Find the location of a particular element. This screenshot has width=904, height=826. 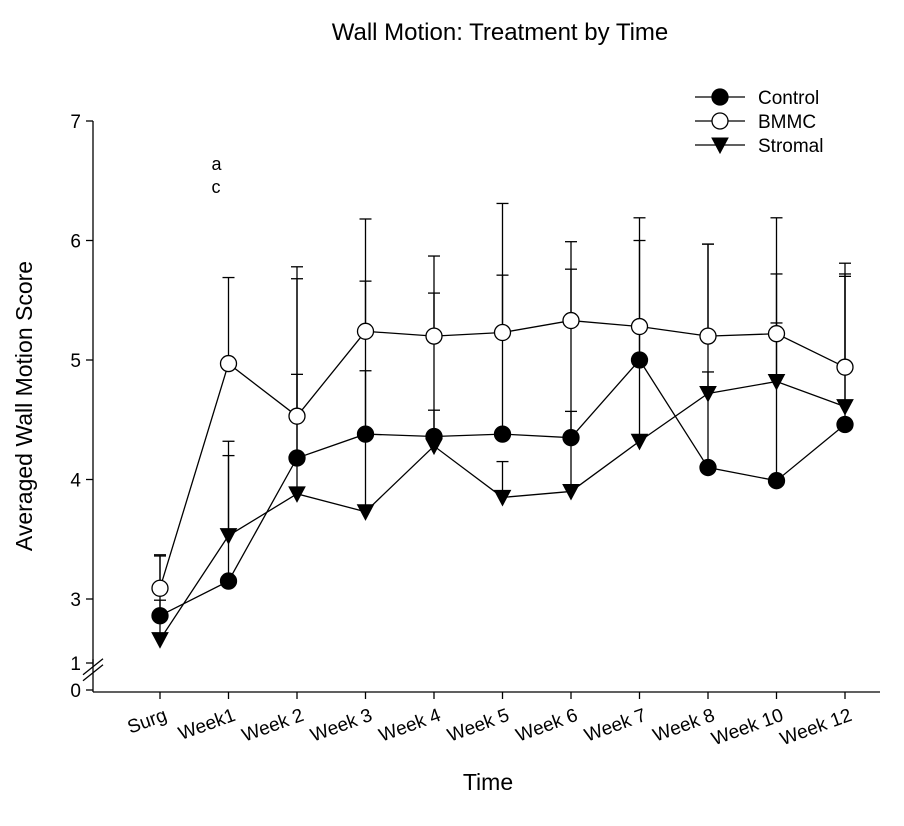

x-tick-label: Week 5 is located at coordinates (478, 726).